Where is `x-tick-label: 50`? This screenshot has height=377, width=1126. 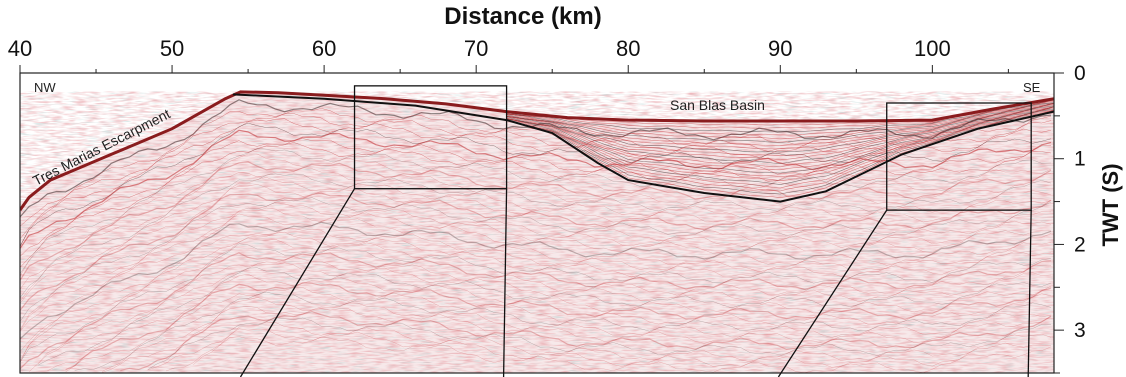
x-tick-label: 50 is located at coordinates (172, 48).